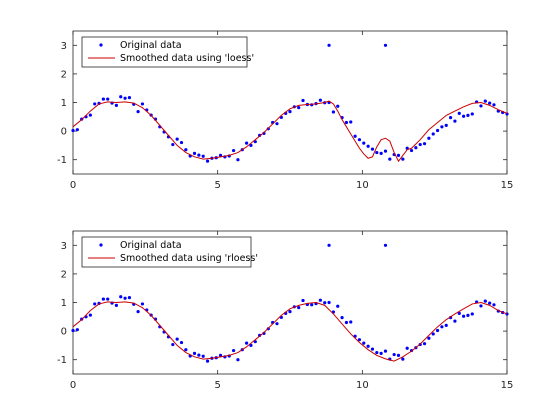 This screenshot has height=420, width=560. What do you see at coordinates (151, 45) in the screenshot?
I see `legend-label-original: Original data` at bounding box center [151, 45].